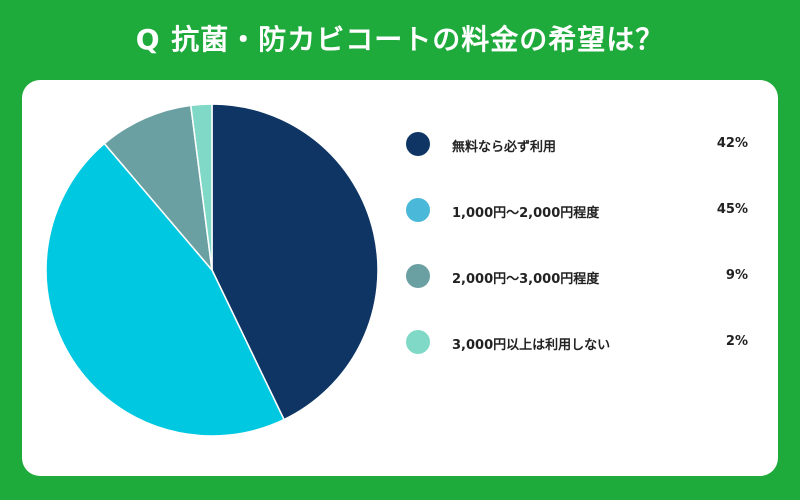 This screenshot has height=500, width=800. What do you see at coordinates (504, 147) in the screenshot?
I see `legend-label-0: 無料なら必ず利用` at bounding box center [504, 147].